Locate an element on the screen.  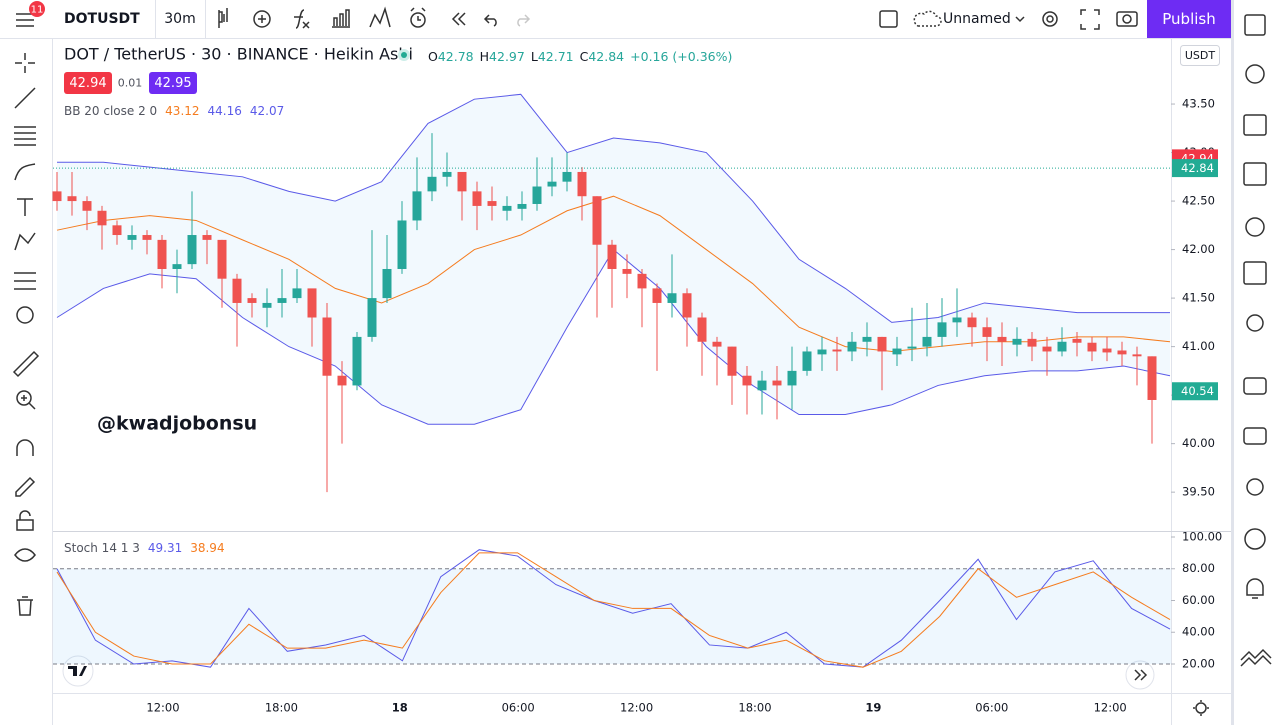
ohlc-value: 42.78 is located at coordinates (456, 56).